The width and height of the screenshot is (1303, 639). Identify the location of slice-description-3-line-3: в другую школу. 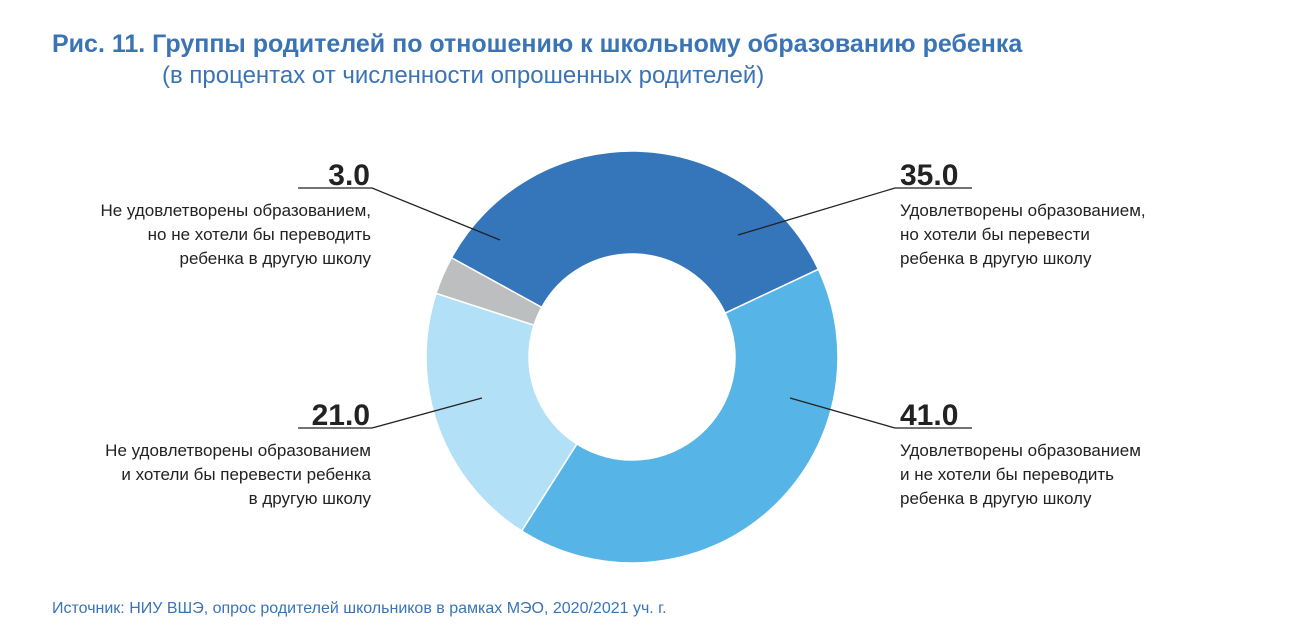
(310, 498).